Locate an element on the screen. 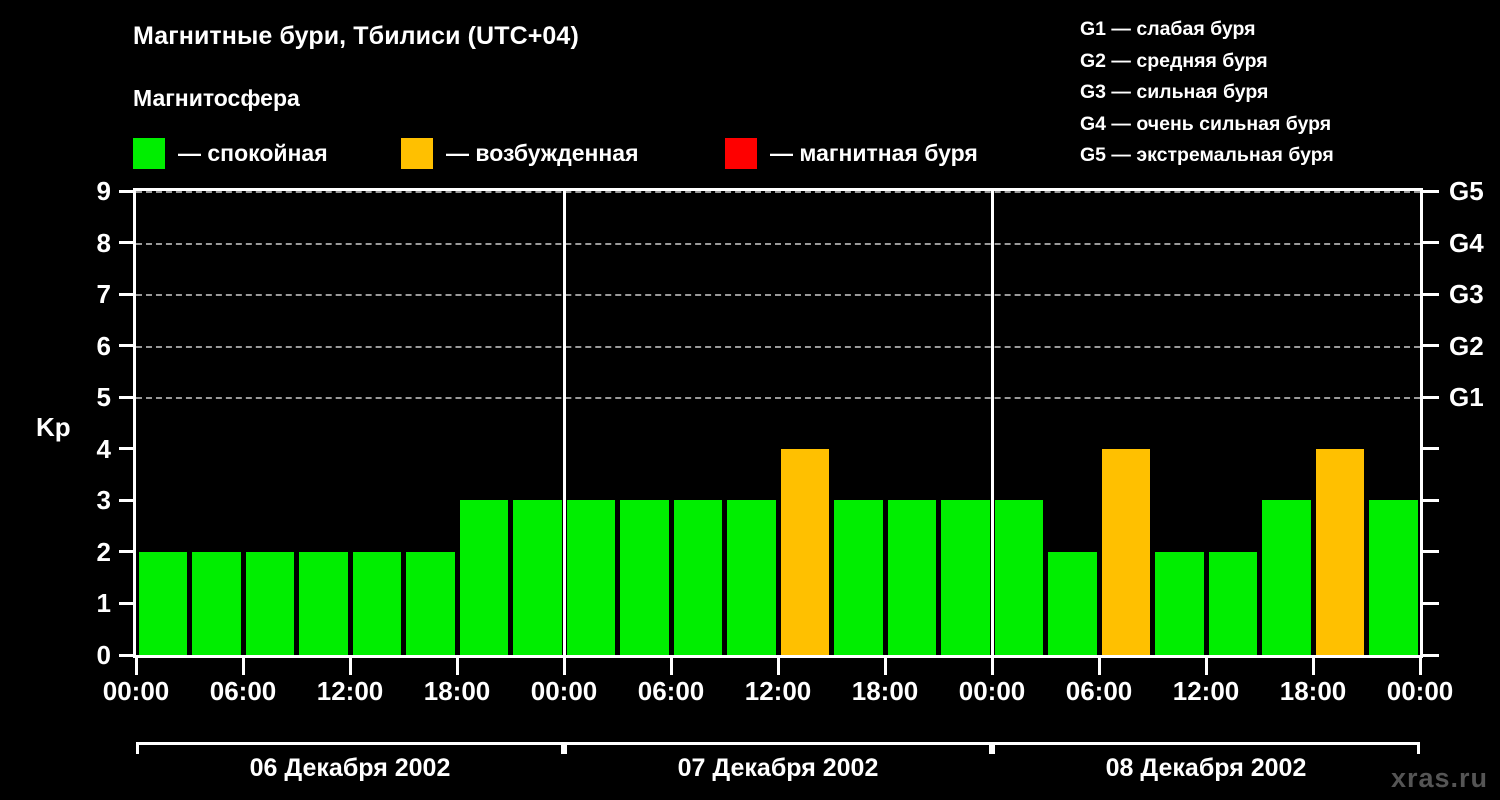 The image size is (1500, 800). day-label-1: 06 Декабря 2002 is located at coordinates (350, 768).